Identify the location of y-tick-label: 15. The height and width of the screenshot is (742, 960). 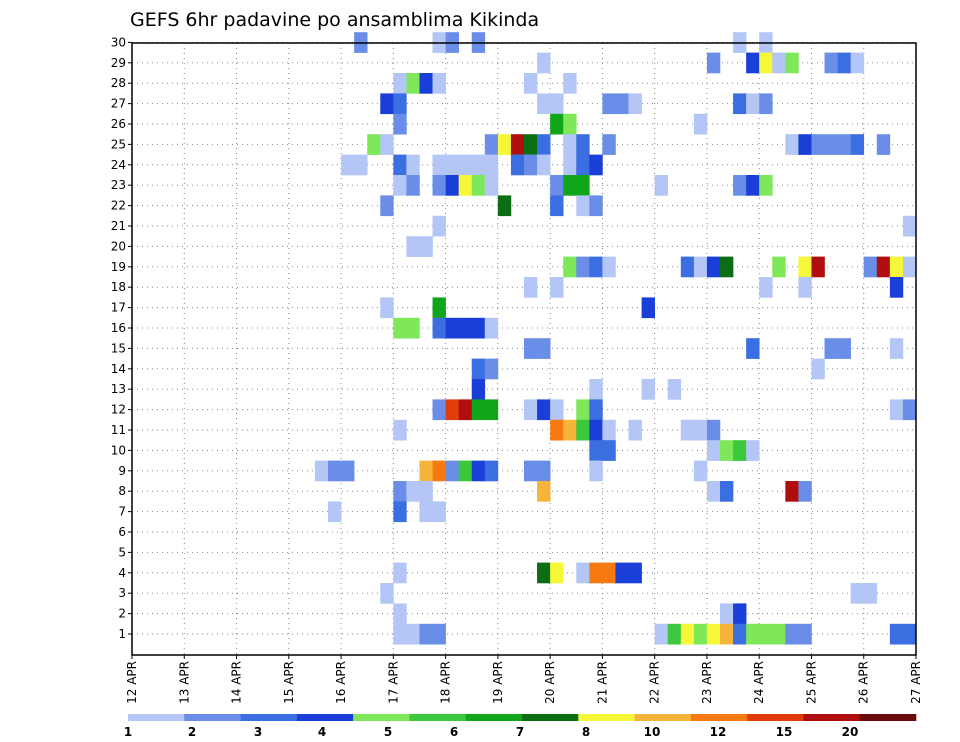
(118, 348).